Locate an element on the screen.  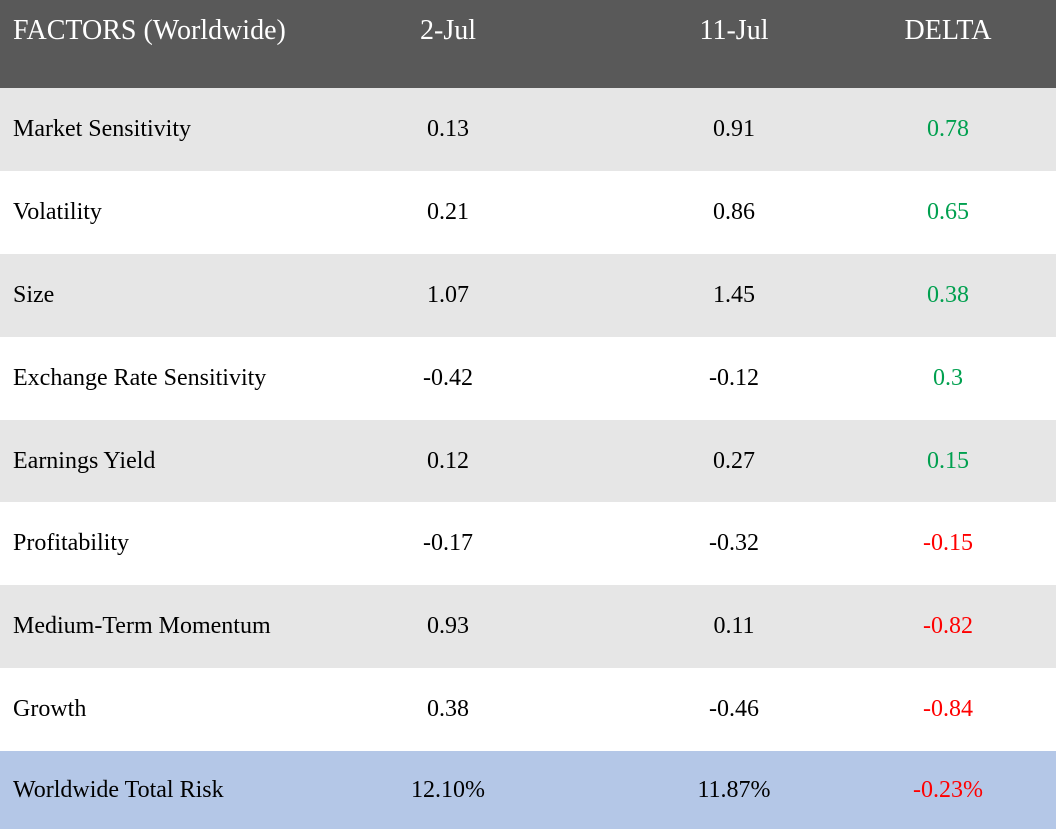
table-row: Size 1.07 1.45 0.38 is located at coordinates (528, 295).